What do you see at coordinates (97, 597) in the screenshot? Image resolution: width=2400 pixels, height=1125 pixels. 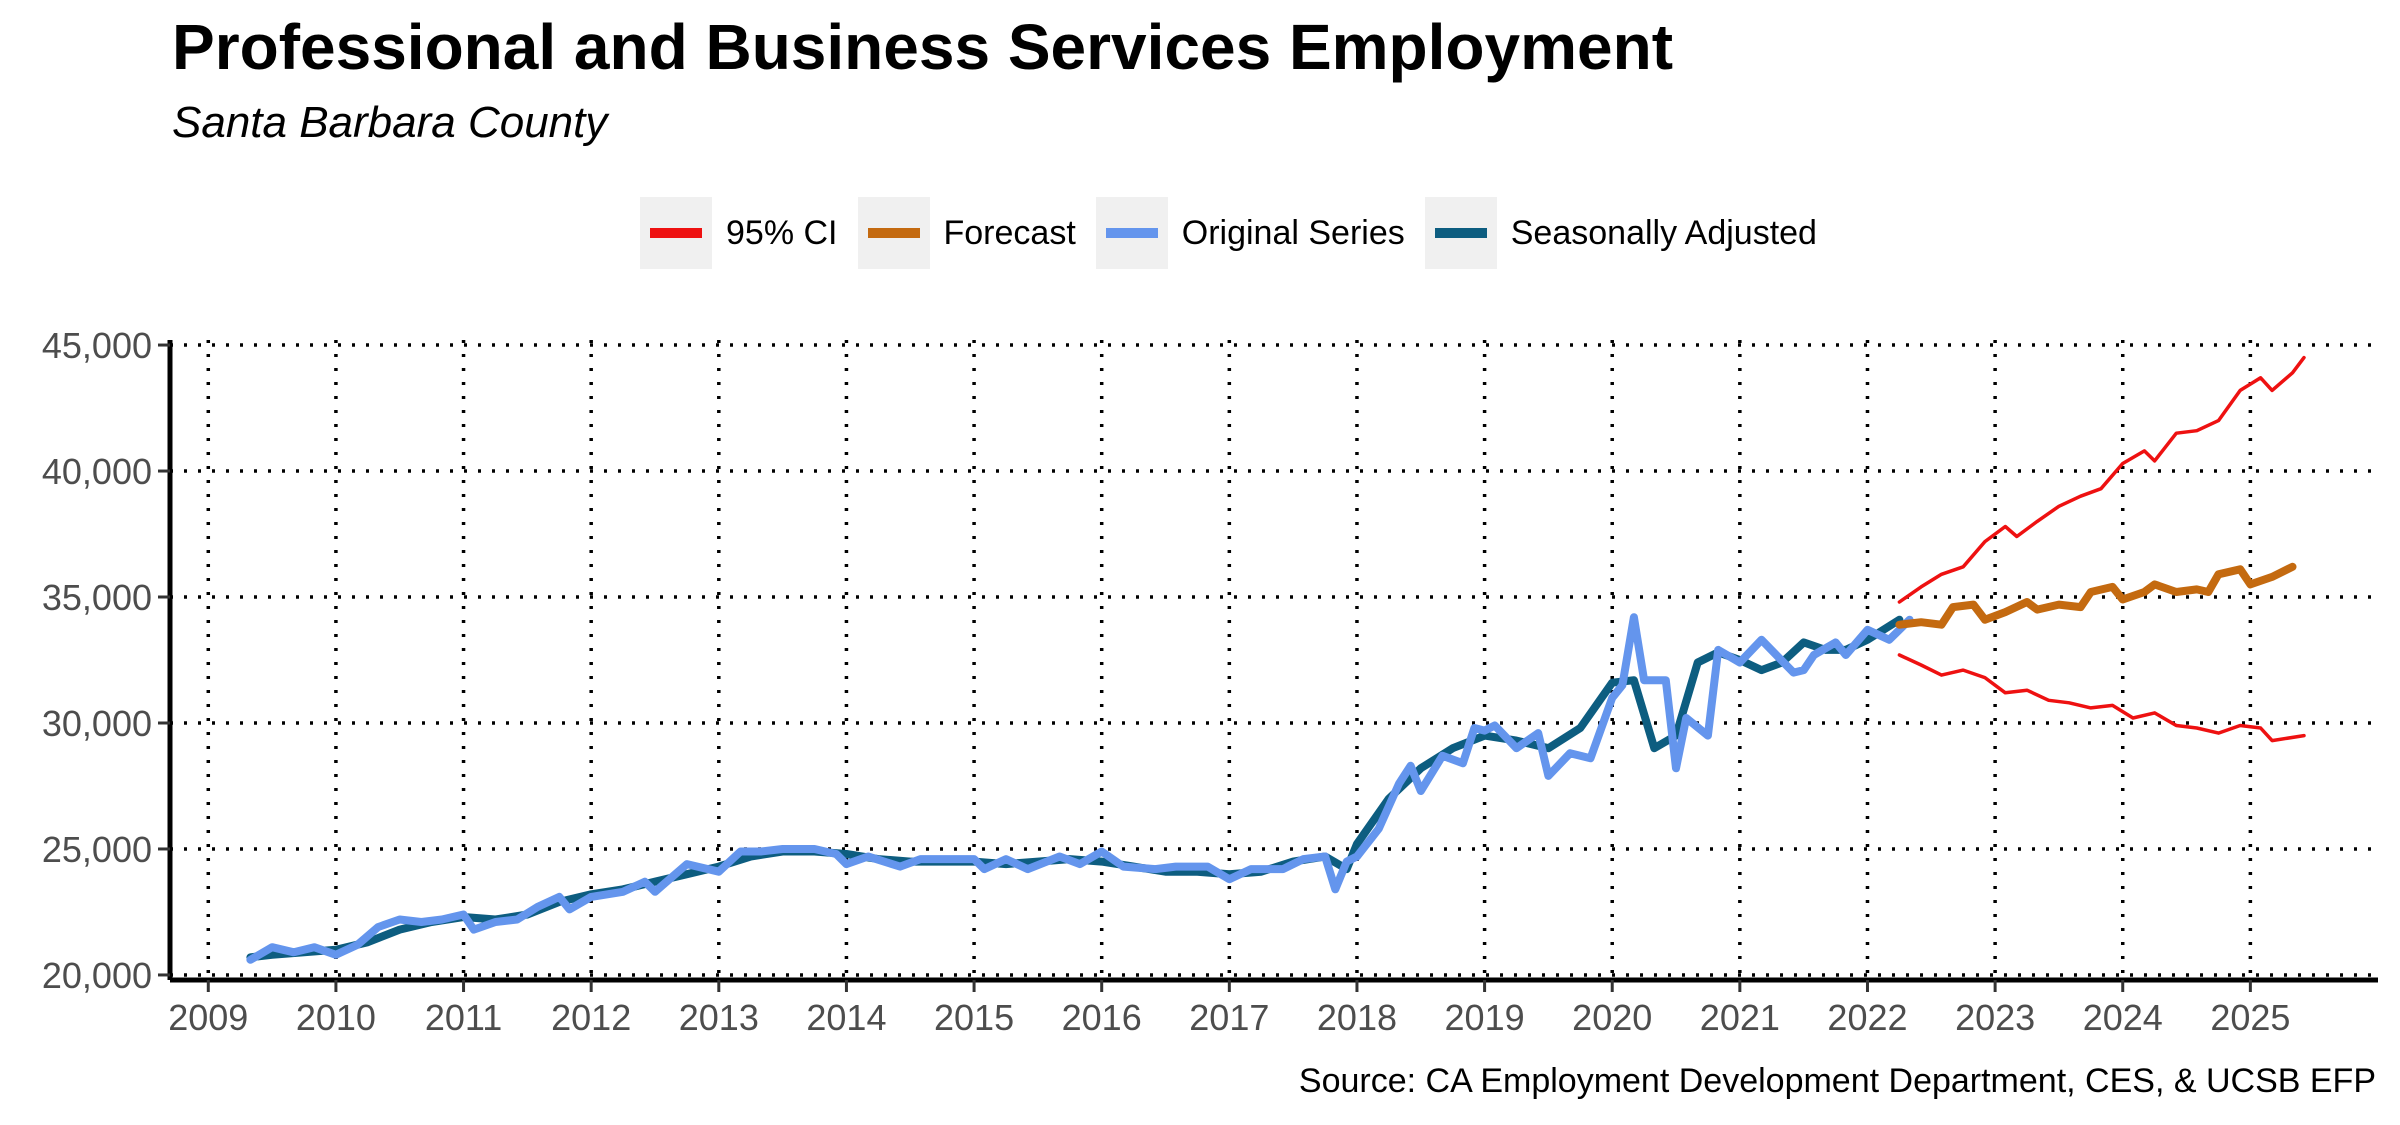 I see `y-tick-label-3: 35,000` at bounding box center [97, 597].